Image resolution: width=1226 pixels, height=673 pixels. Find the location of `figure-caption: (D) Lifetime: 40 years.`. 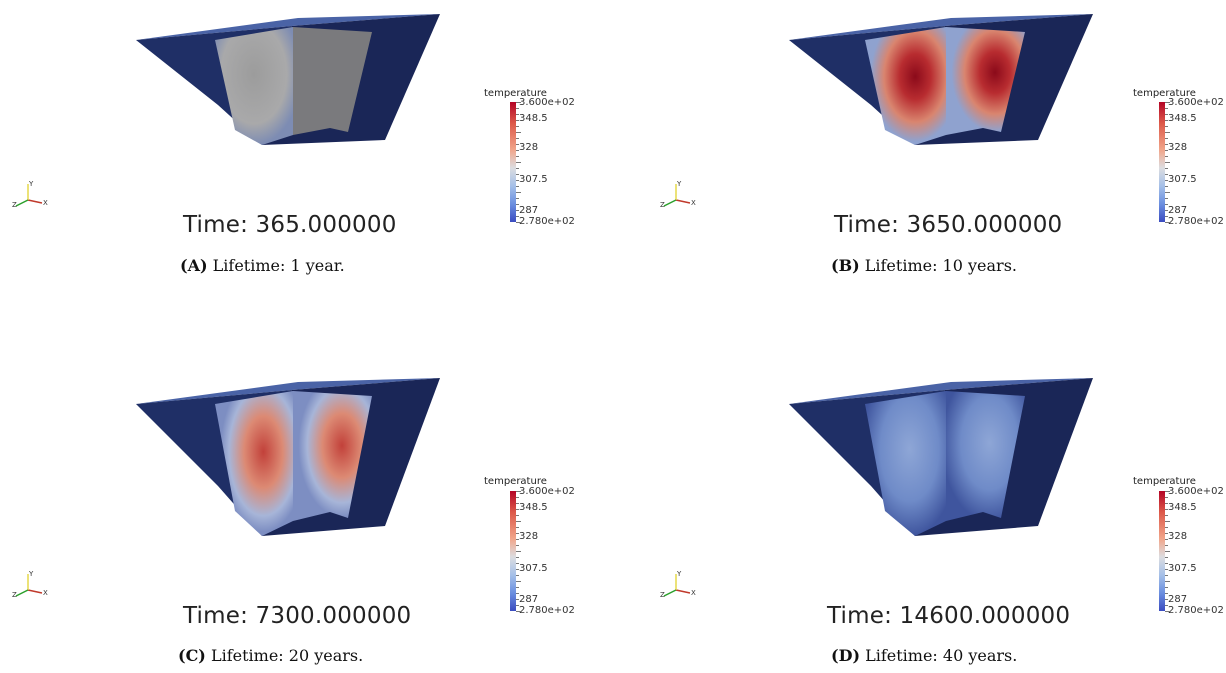

figure-caption: (D) Lifetime: 40 years. is located at coordinates (924, 655).